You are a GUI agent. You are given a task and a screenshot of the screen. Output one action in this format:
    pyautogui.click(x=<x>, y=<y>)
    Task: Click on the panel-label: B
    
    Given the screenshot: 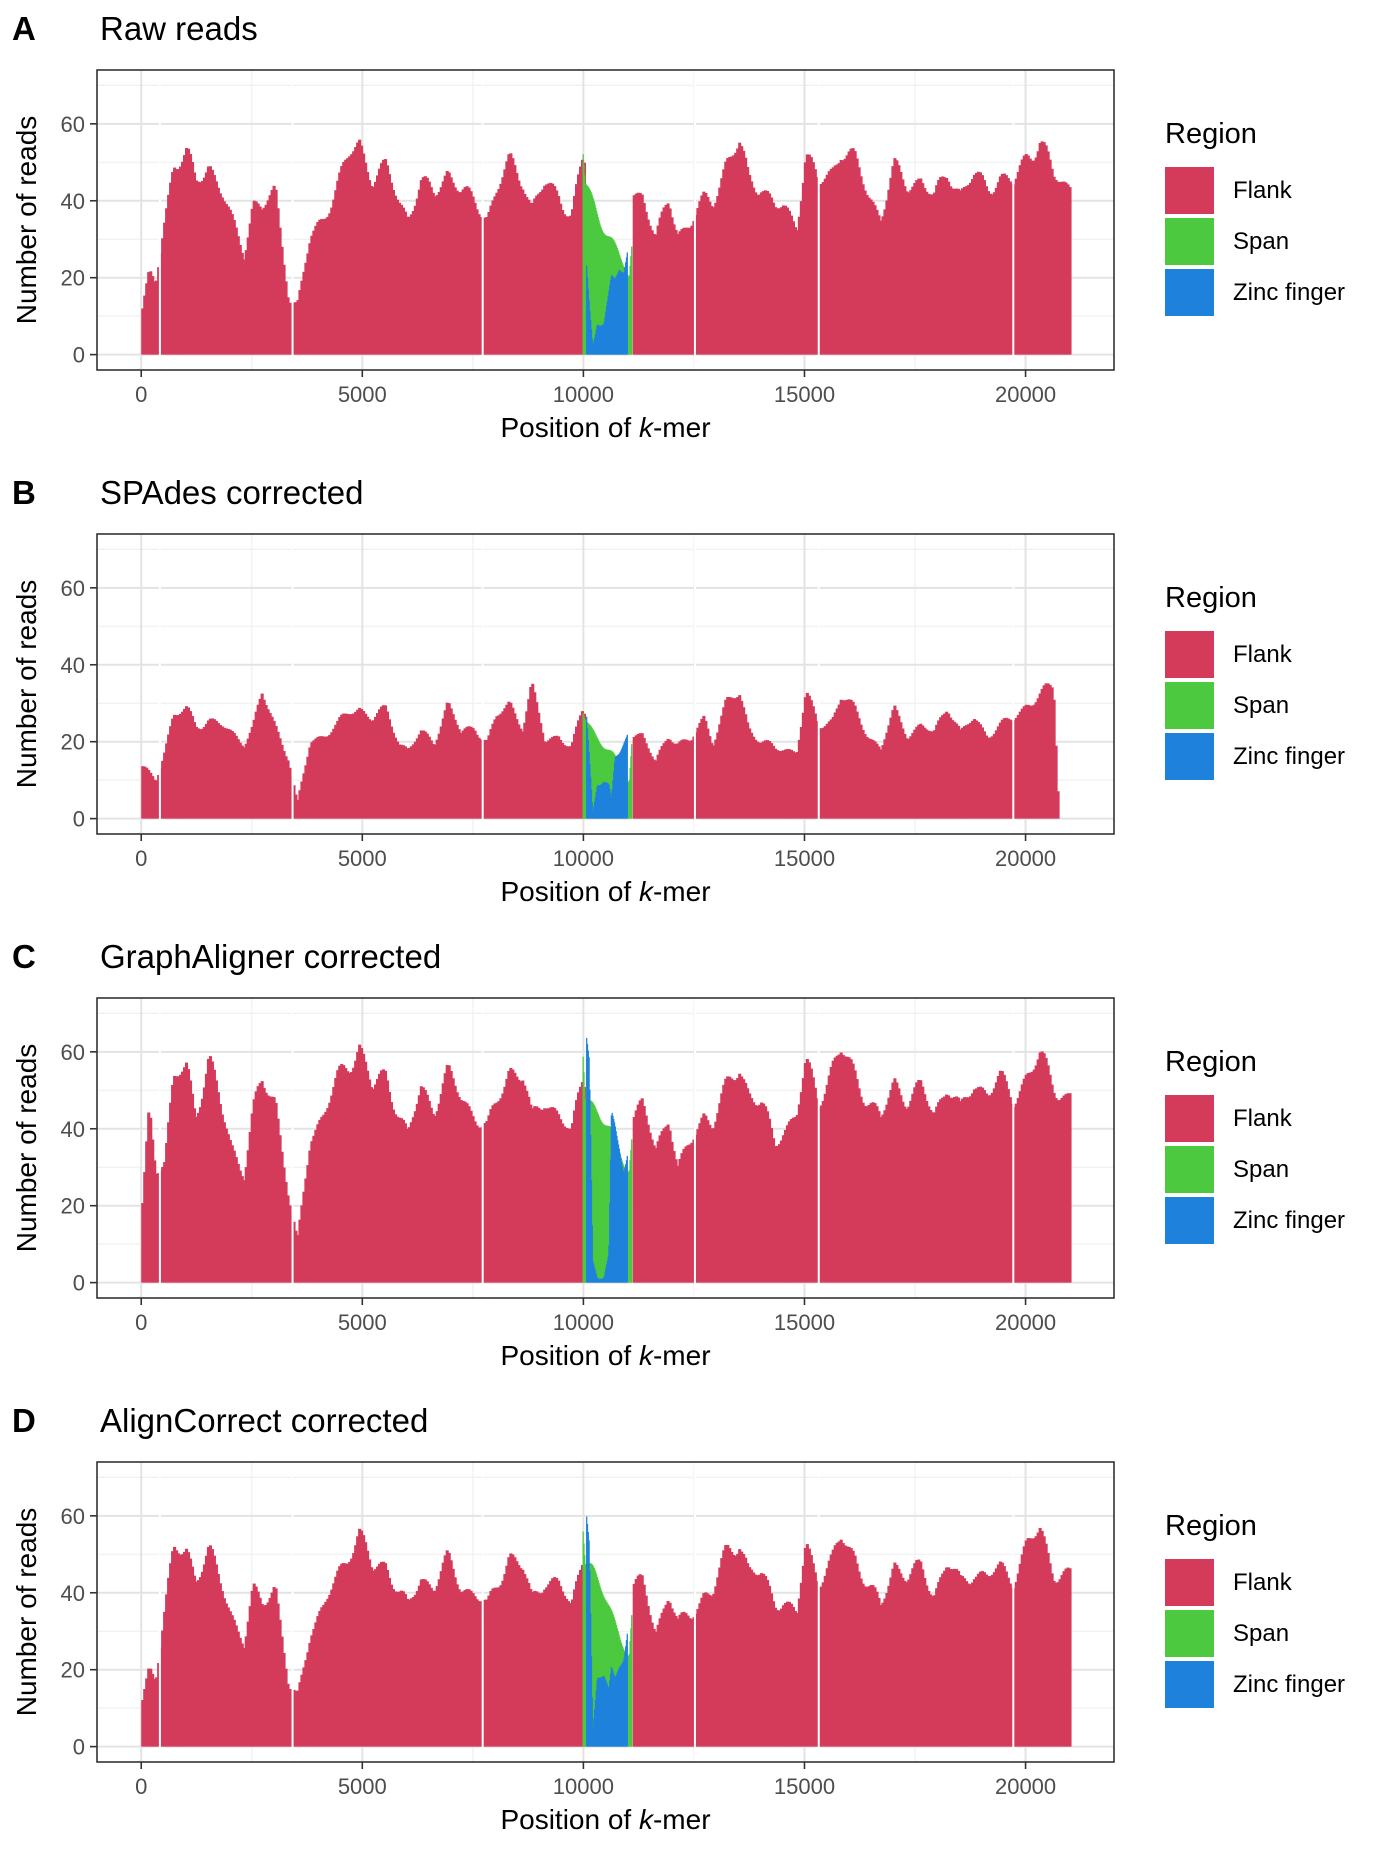 What is the action you would take?
    pyautogui.click(x=24, y=492)
    